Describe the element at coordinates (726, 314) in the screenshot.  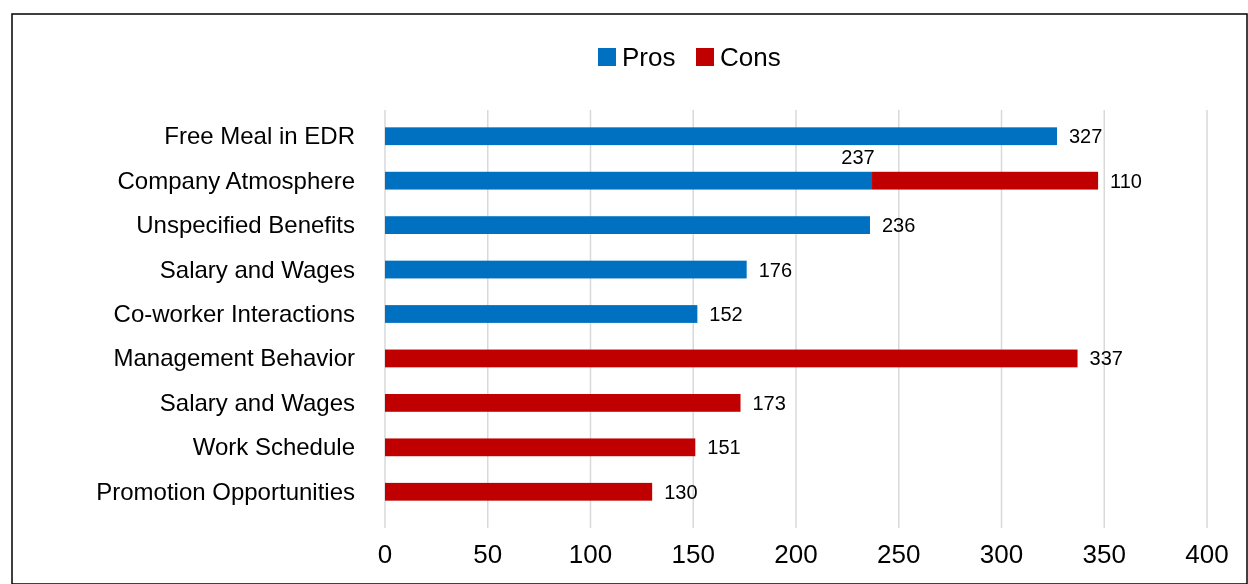
I see `data-label: 152` at that location.